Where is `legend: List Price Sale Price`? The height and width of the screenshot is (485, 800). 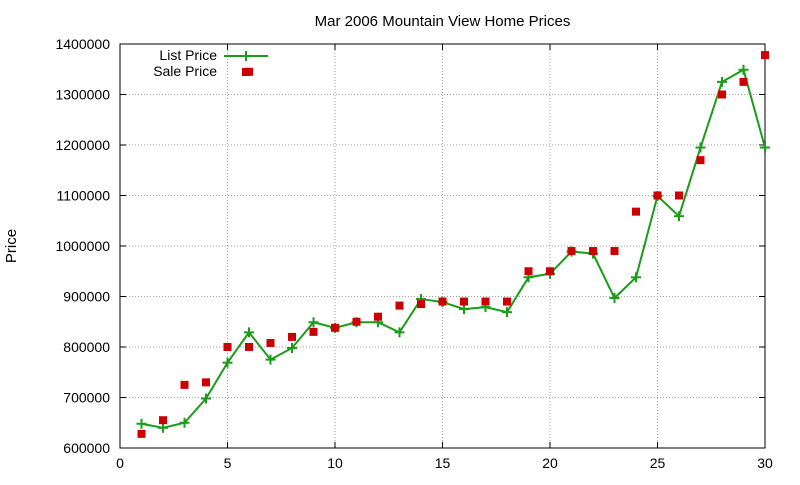 legend: List Price Sale Price is located at coordinates (210, 63).